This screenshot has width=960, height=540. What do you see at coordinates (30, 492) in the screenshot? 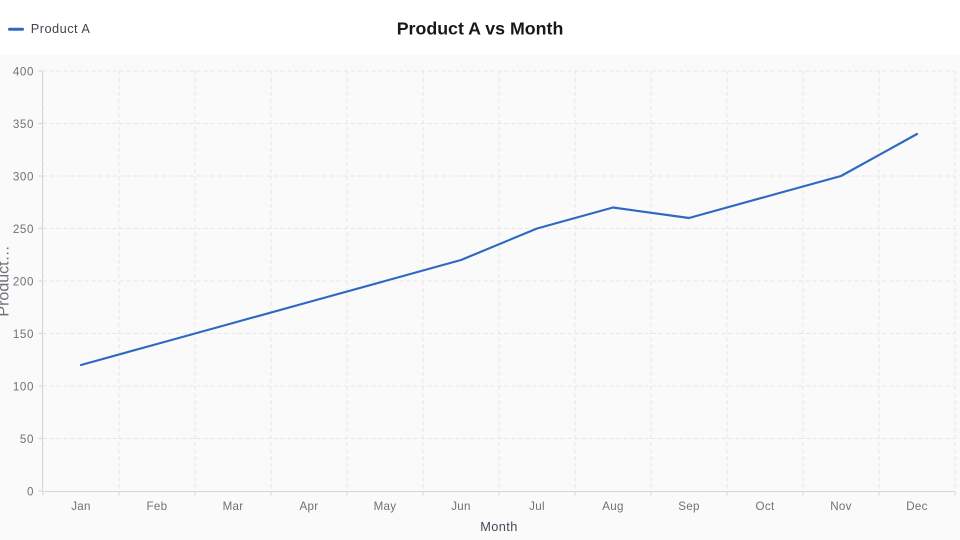
I see `svg-text: 0` at bounding box center [30, 492].